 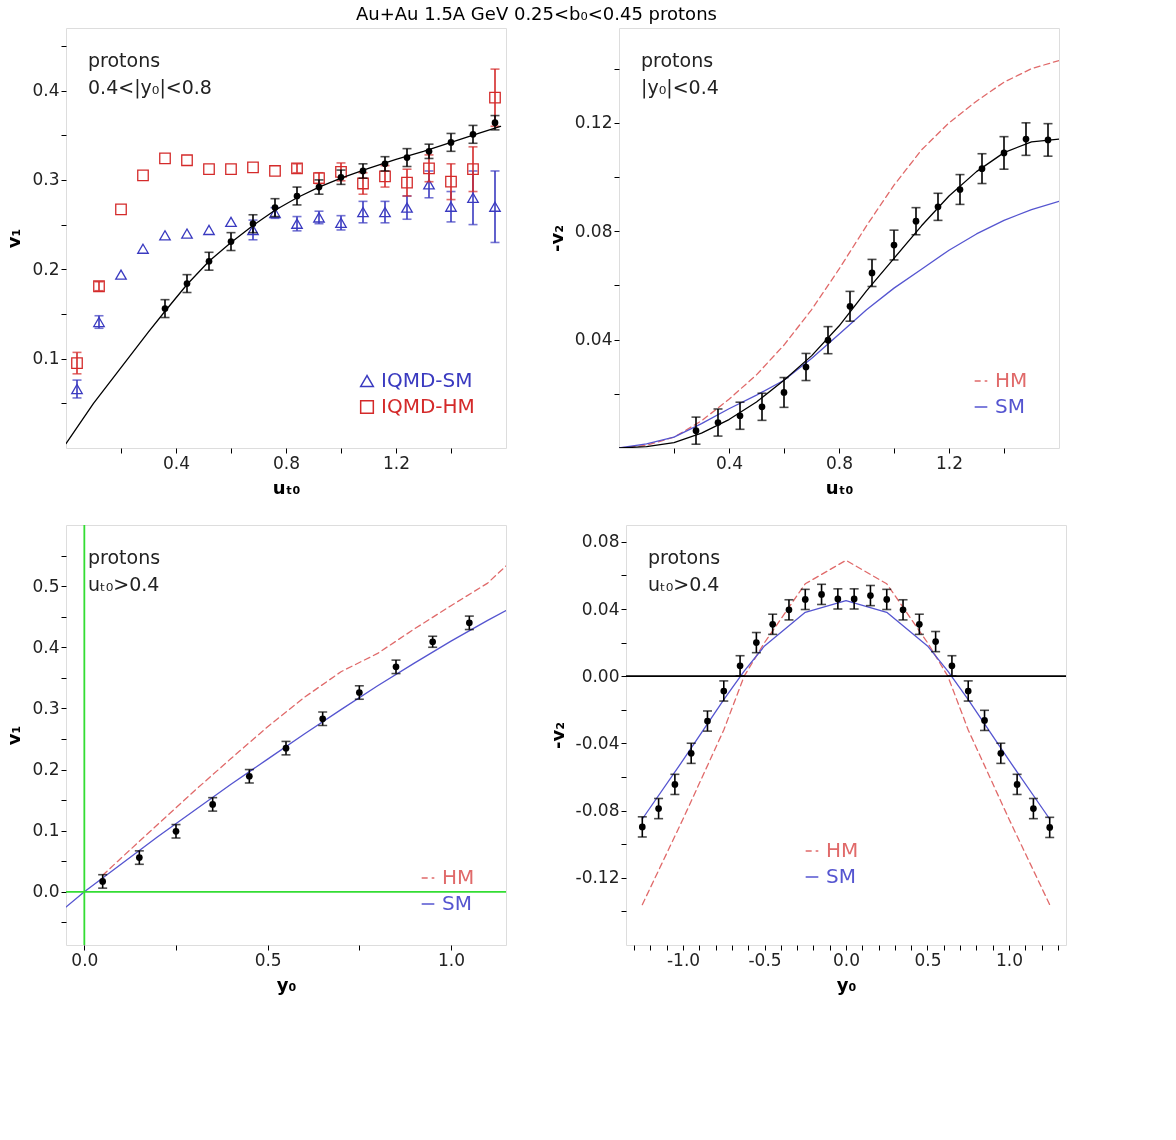 What do you see at coordinates (46, 891) in the screenshot?
I see `y-tick-label: 0.0` at bounding box center [46, 891].